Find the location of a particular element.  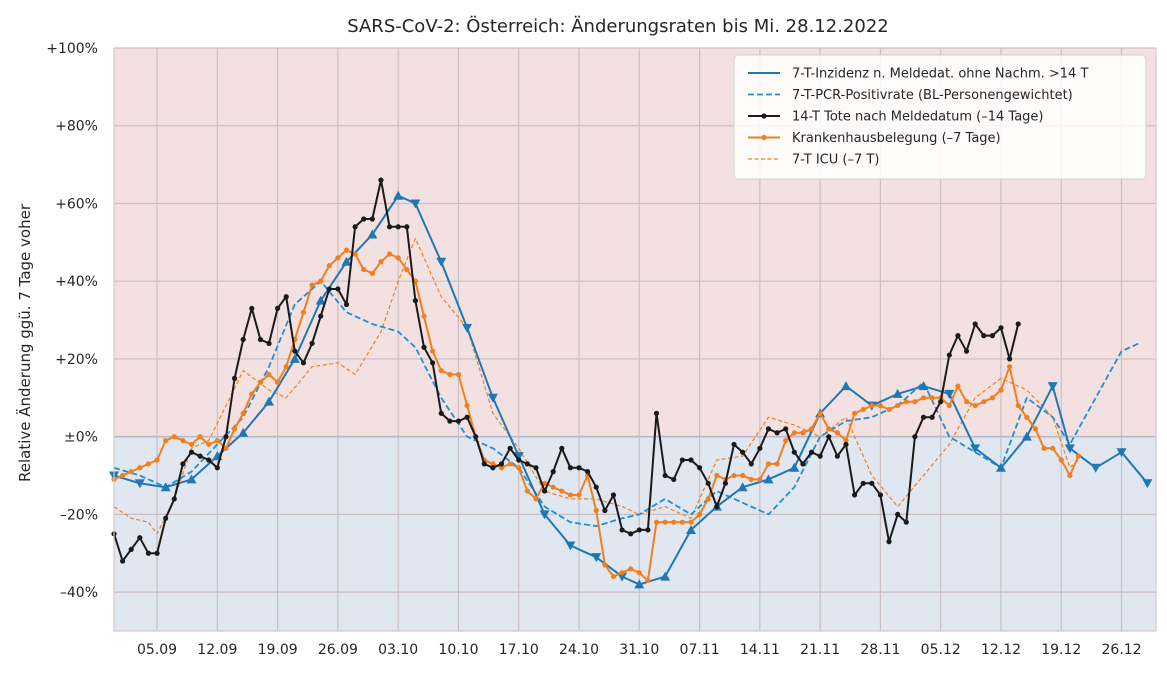

x-tick-label: 19.09 is located at coordinates (278, 650).